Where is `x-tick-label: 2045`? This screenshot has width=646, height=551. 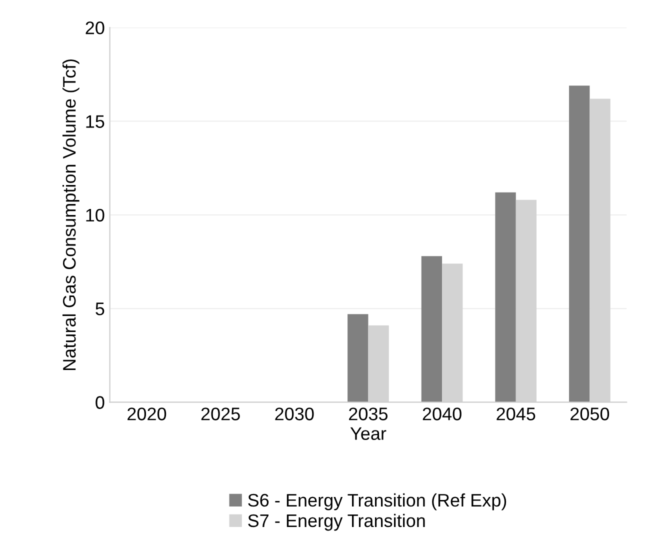 x-tick-label: 2045 is located at coordinates (516, 414).